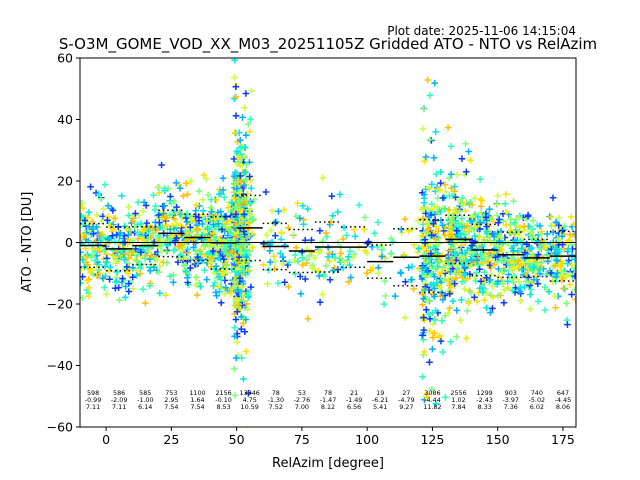 The image size is (640, 480). I want to click on y-axis: −60 −40 −20 0 20 40 60, so click(63, 243).